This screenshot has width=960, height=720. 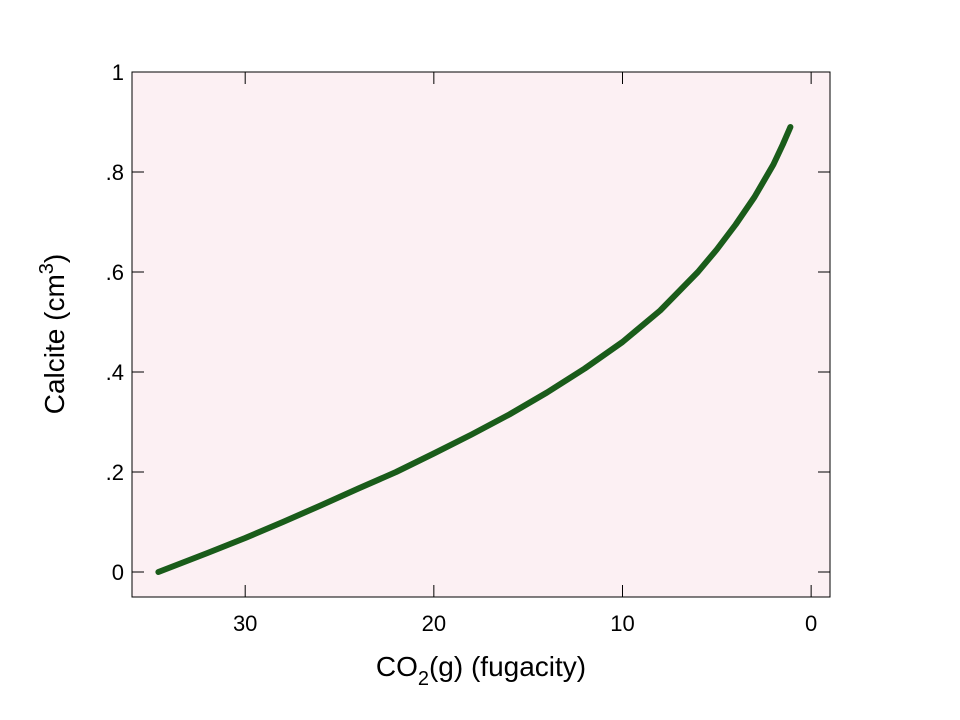 I want to click on x-axis-title-subscript: 2, so click(x=423, y=679).